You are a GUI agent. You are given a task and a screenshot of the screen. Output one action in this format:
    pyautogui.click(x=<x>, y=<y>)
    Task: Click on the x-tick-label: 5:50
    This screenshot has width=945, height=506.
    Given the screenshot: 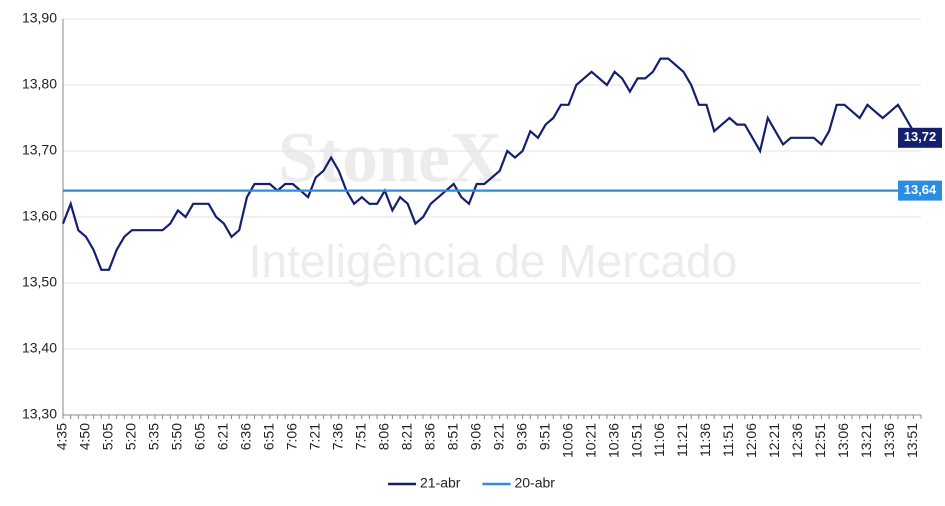 What is the action you would take?
    pyautogui.click(x=177, y=436)
    